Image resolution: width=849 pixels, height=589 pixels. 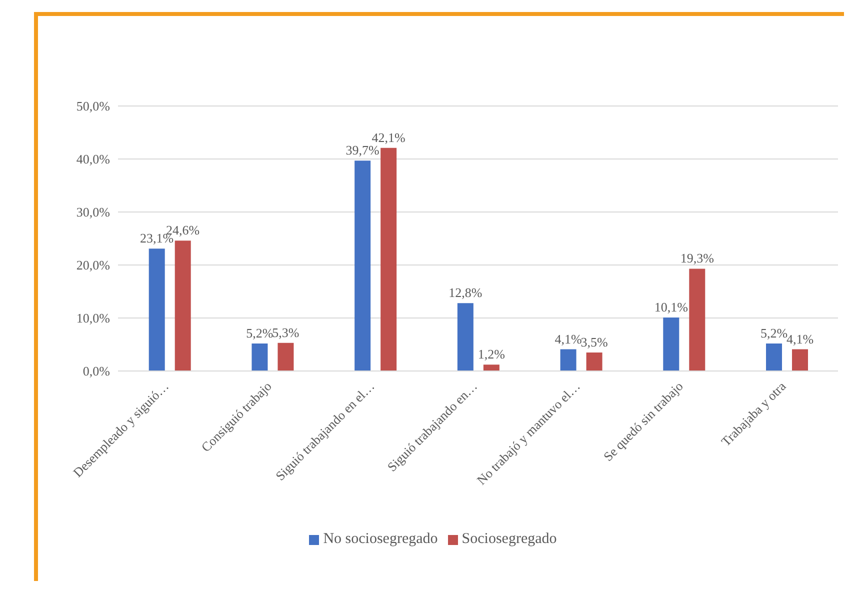 I want to click on data-label: 19,3%, so click(x=697, y=258).